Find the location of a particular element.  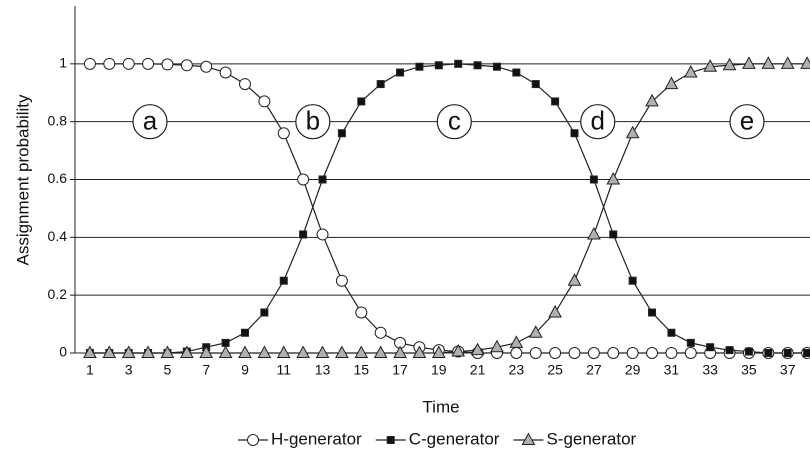

annotation-circle is located at coordinates (747, 122).